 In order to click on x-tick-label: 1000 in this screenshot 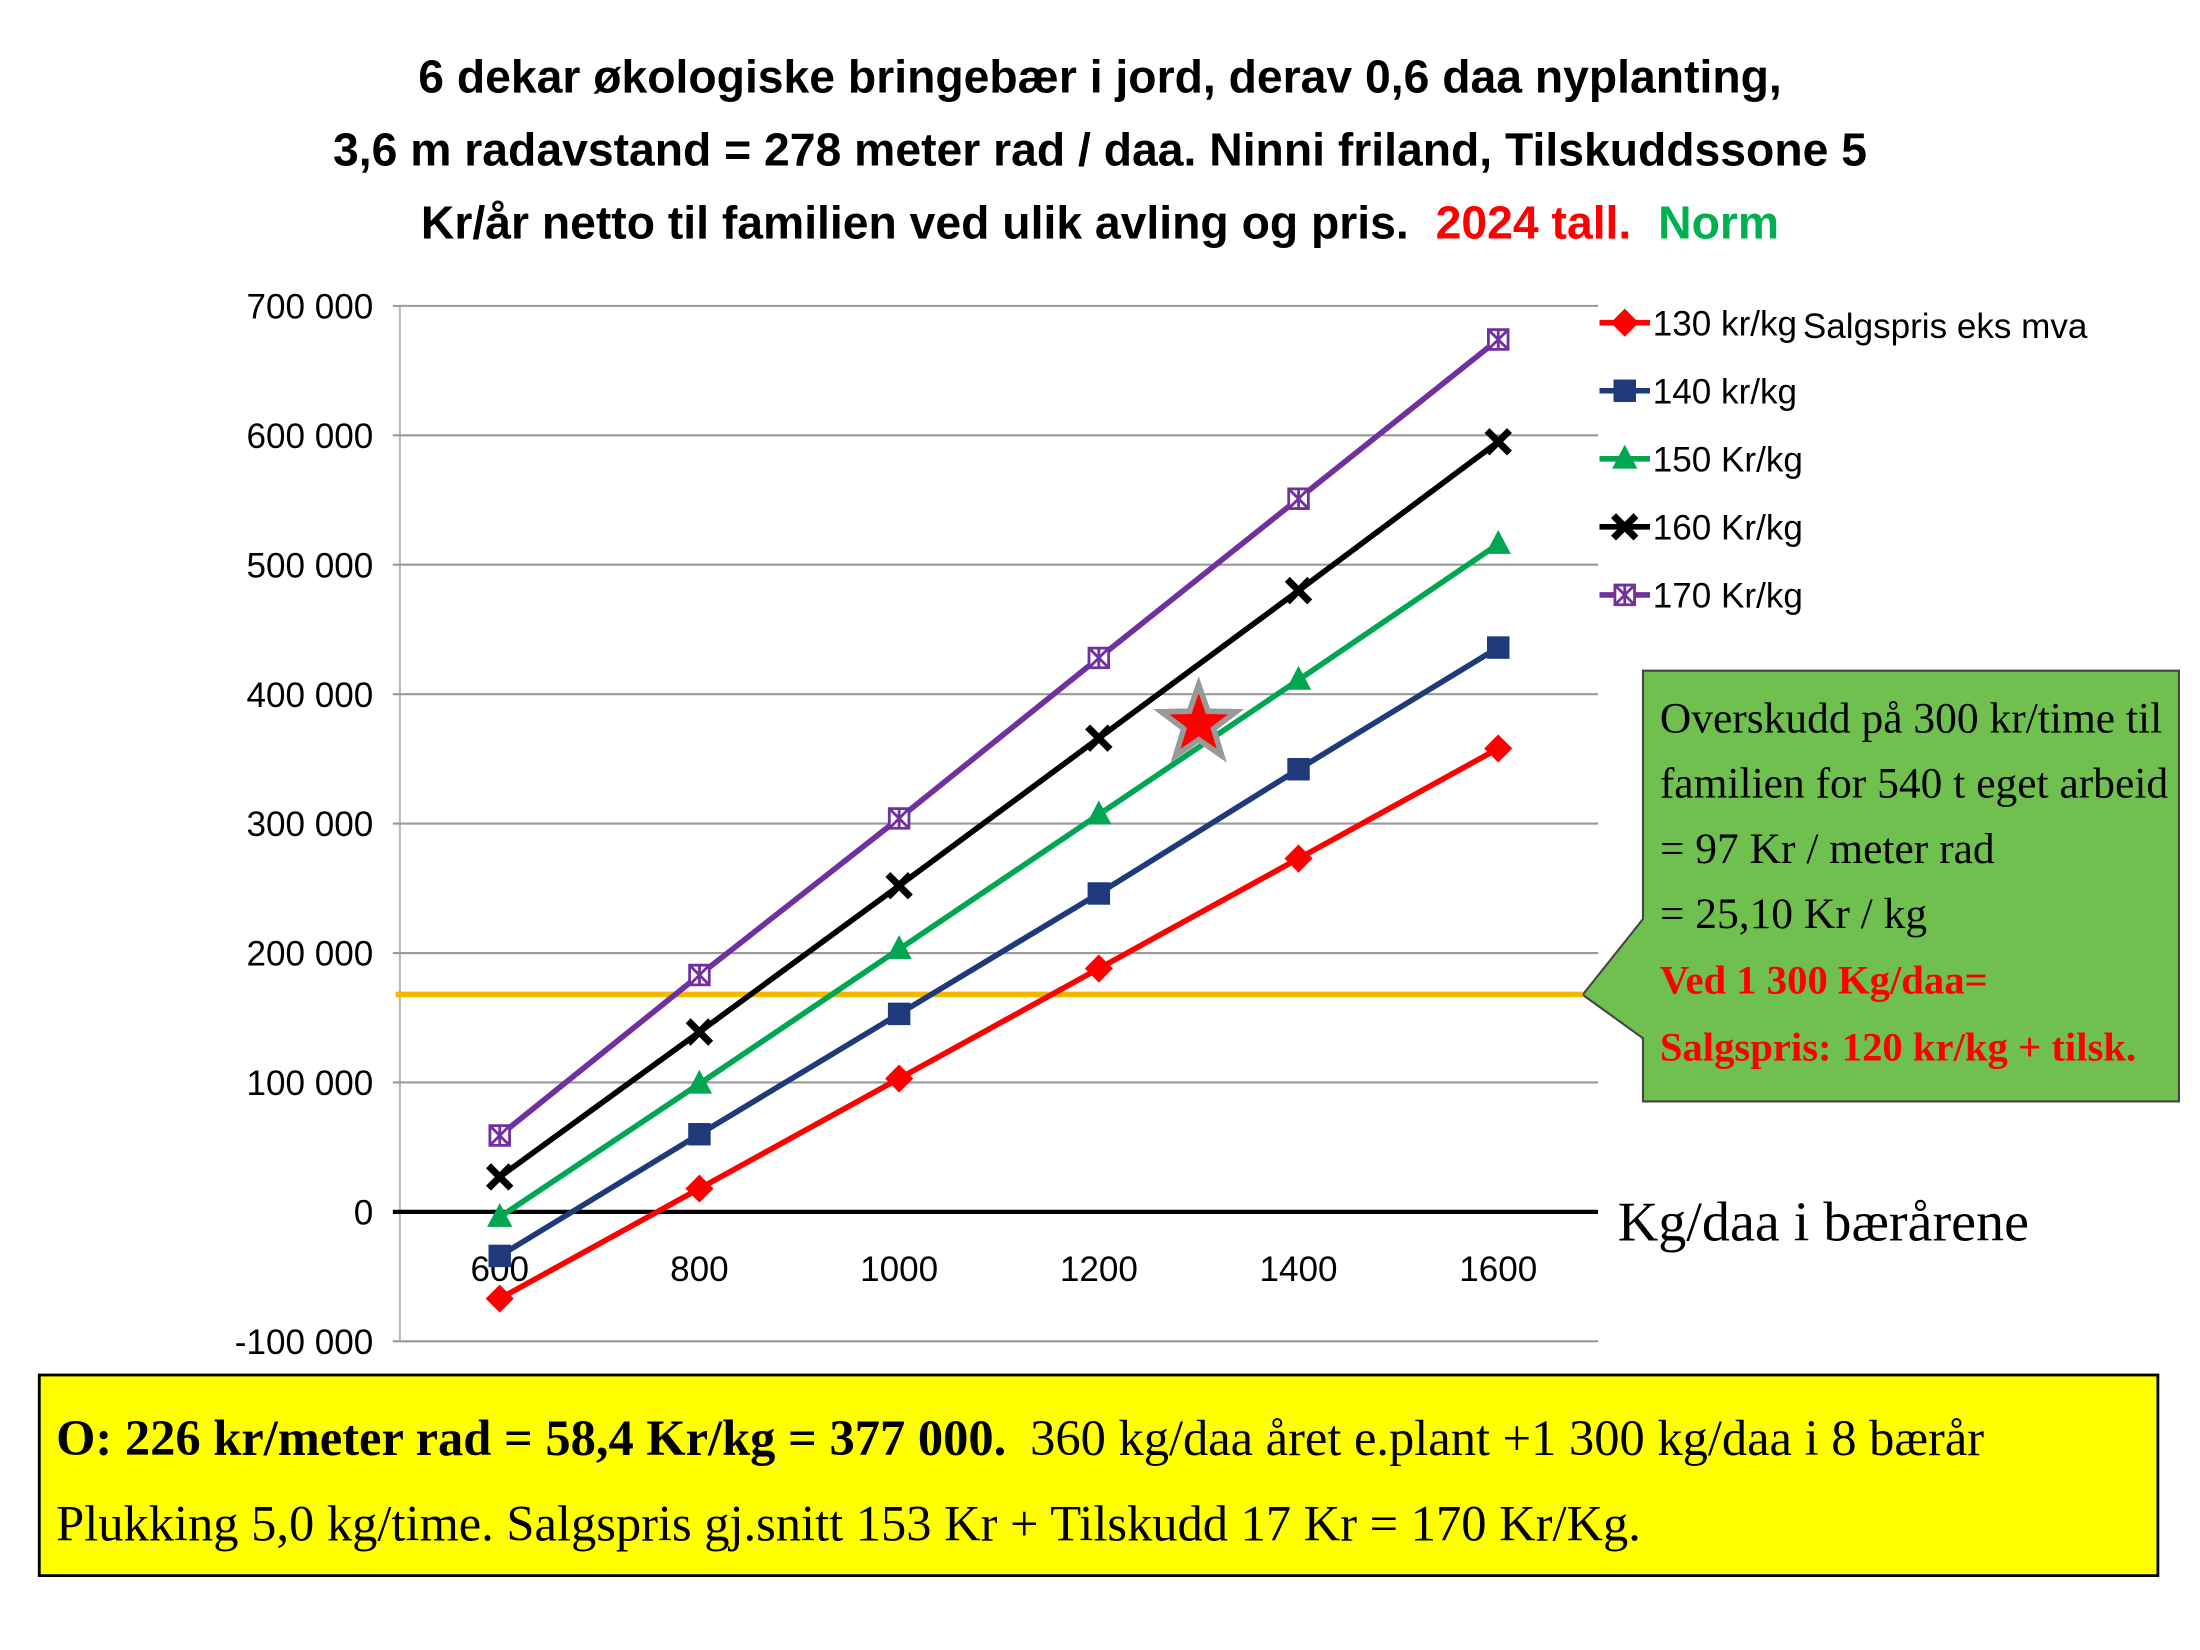, I will do `click(899, 1269)`.